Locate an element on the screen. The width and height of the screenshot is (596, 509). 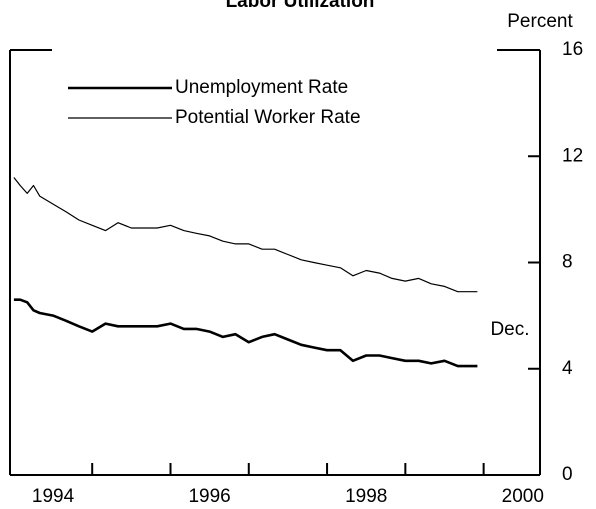
y-tick-label: 12 is located at coordinates (572, 155).